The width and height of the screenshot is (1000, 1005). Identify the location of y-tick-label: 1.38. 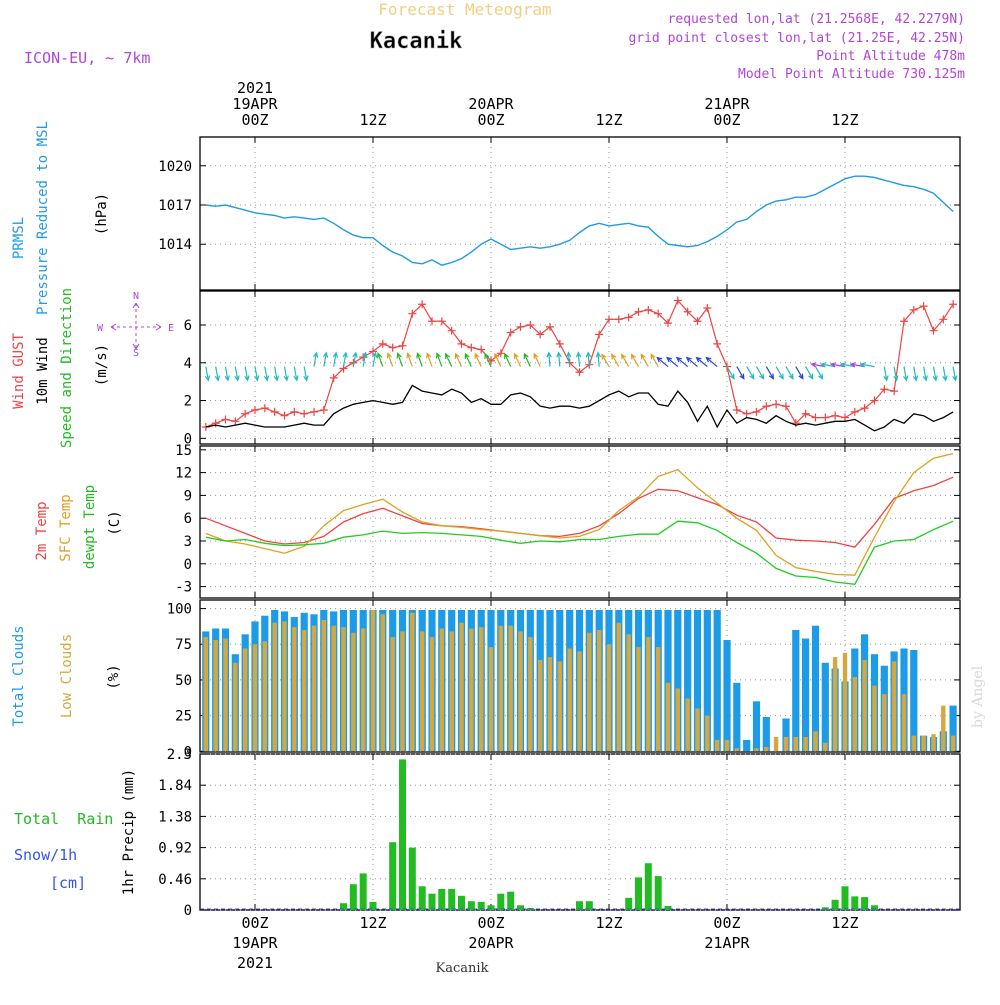
(175, 817).